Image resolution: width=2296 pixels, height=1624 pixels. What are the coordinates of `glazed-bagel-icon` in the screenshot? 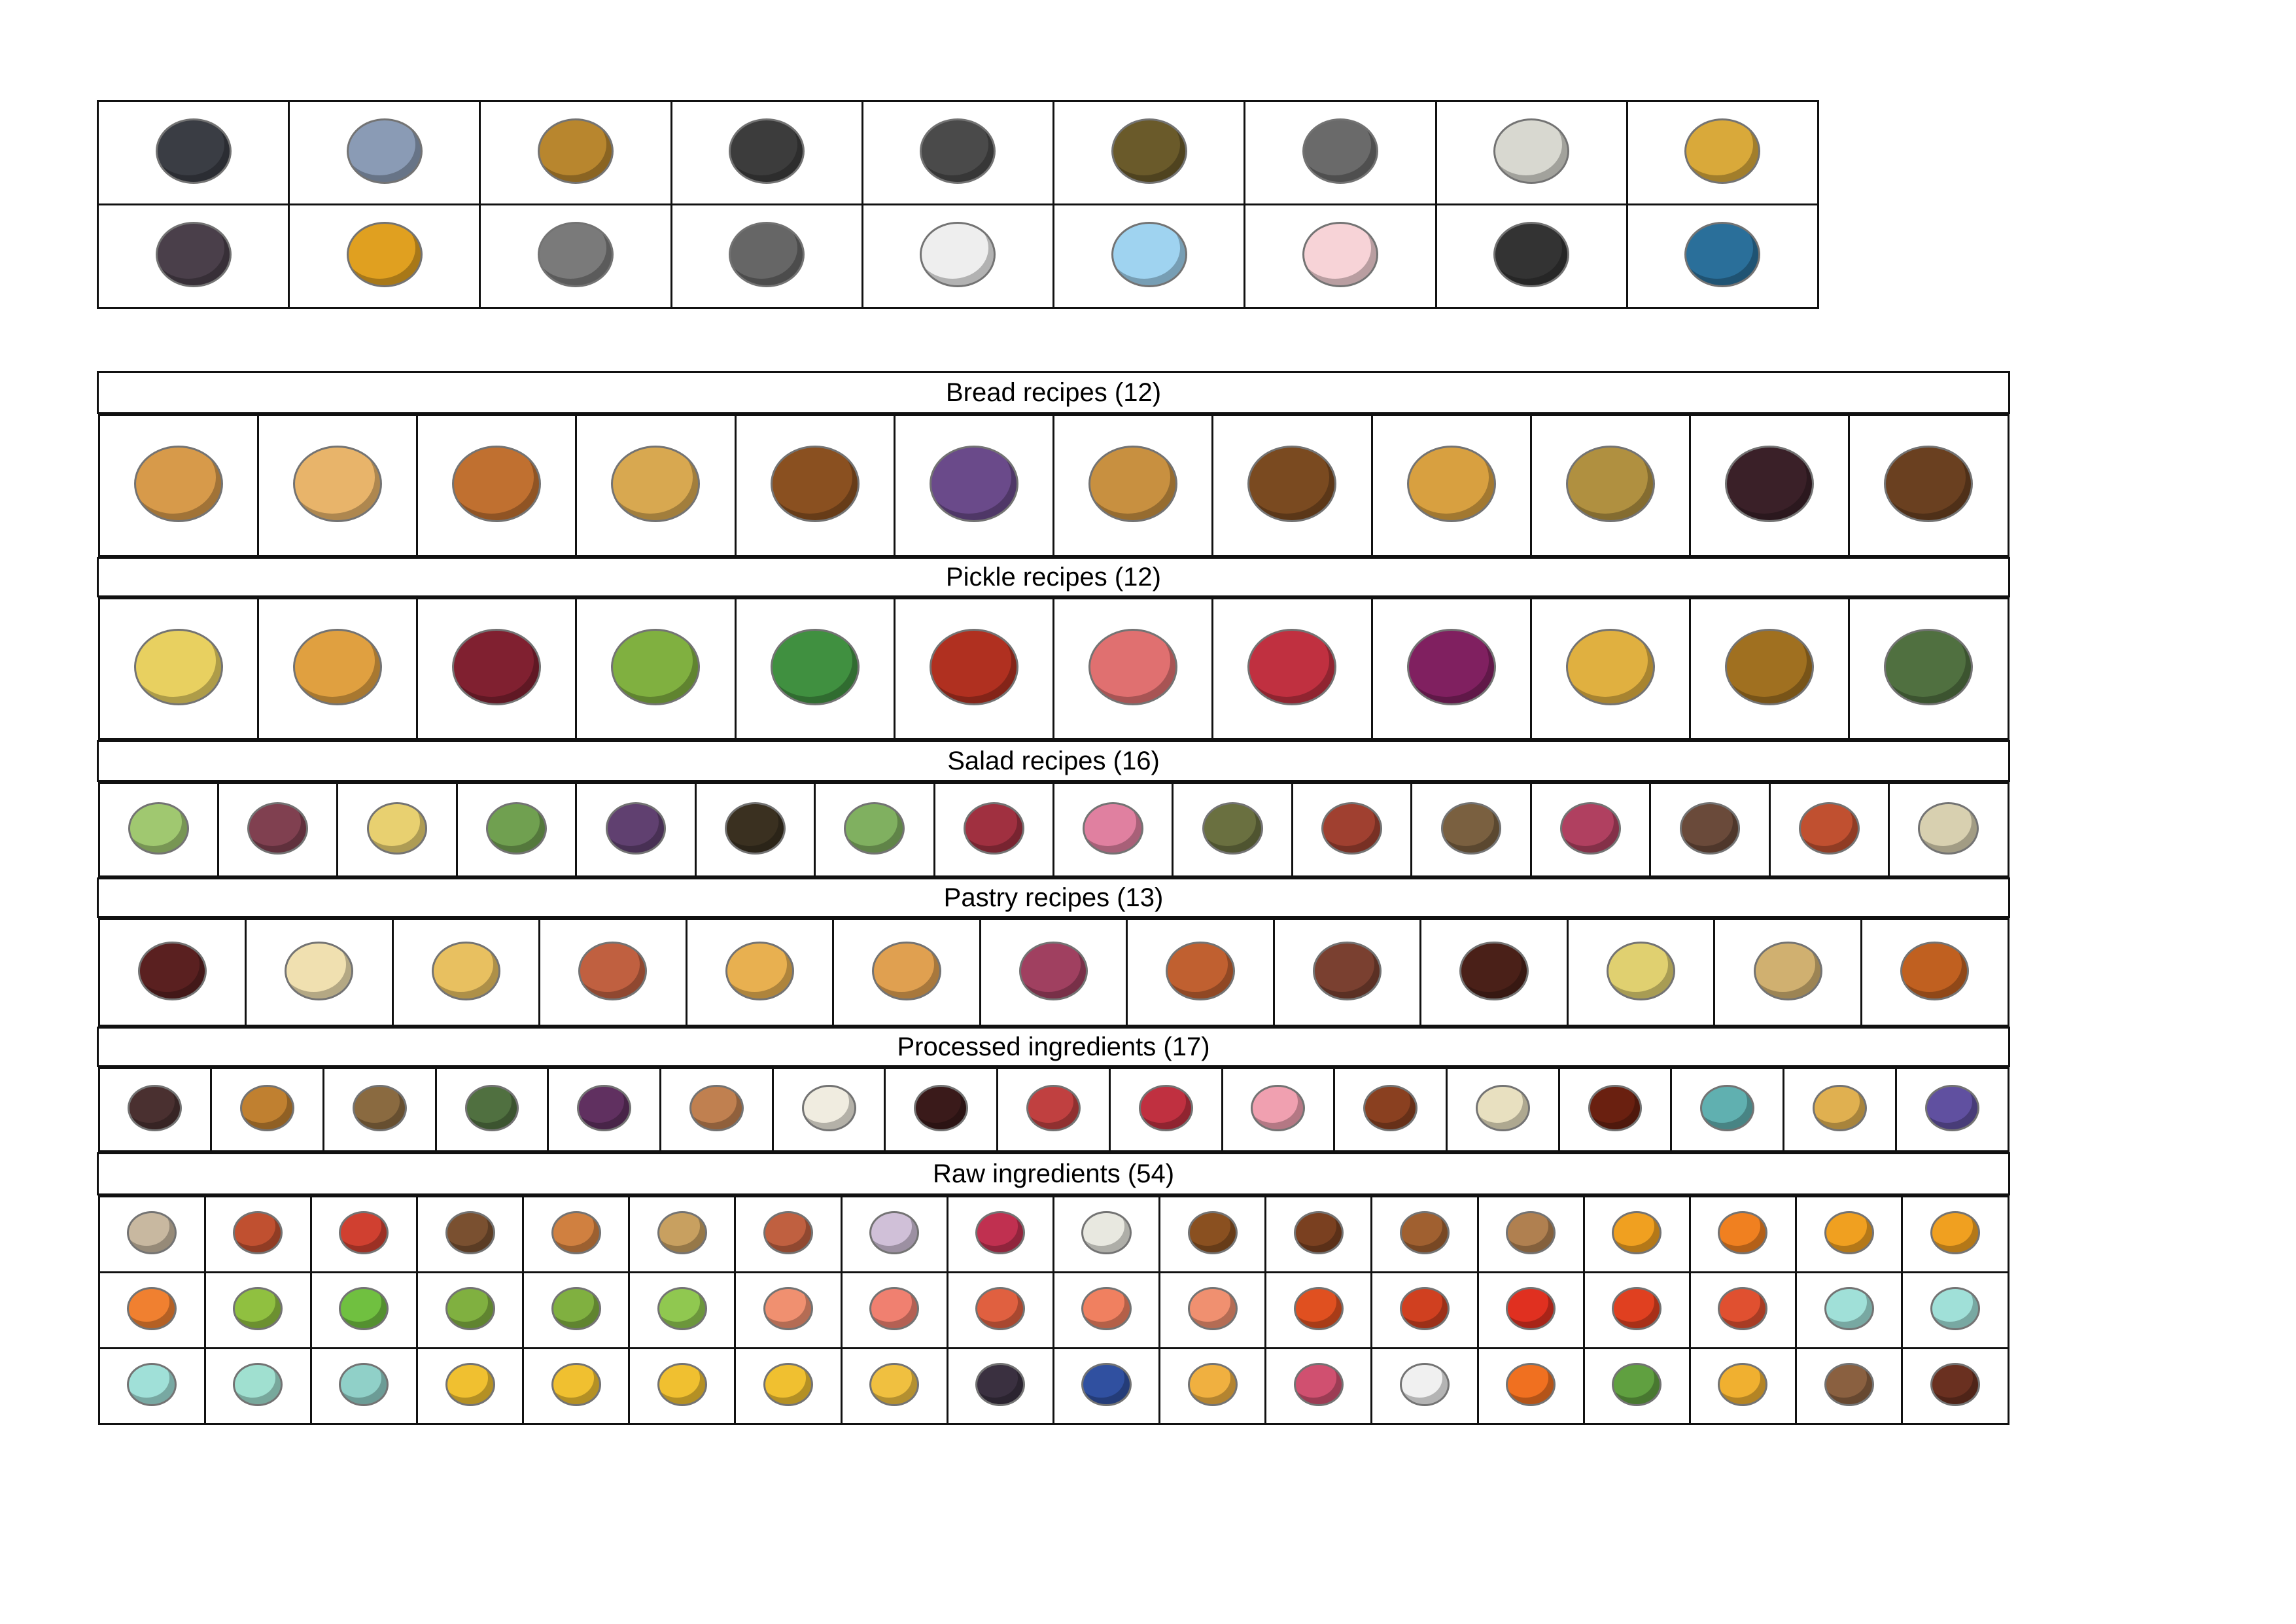 It's located at (337, 484).